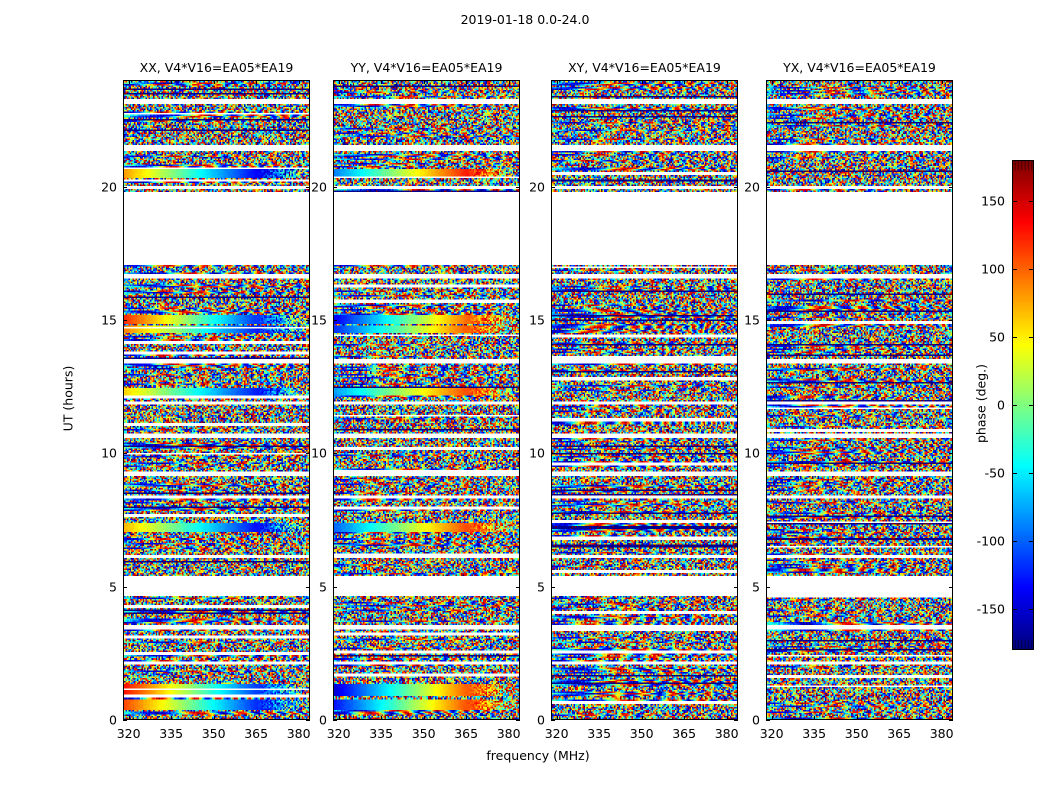 This screenshot has height=800, width=1050. What do you see at coordinates (216, 400) in the screenshot?
I see `heatmap-xx` at bounding box center [216, 400].